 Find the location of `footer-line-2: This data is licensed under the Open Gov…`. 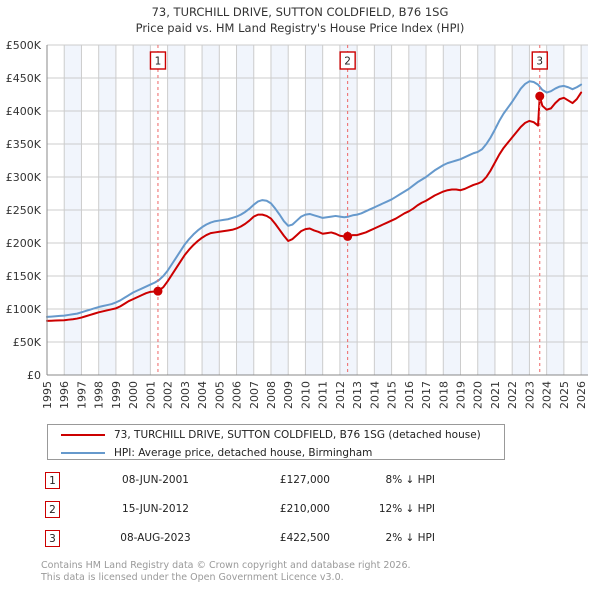

footer-line-2: This data is licensed under the Open Gov… is located at coordinates (192, 577).